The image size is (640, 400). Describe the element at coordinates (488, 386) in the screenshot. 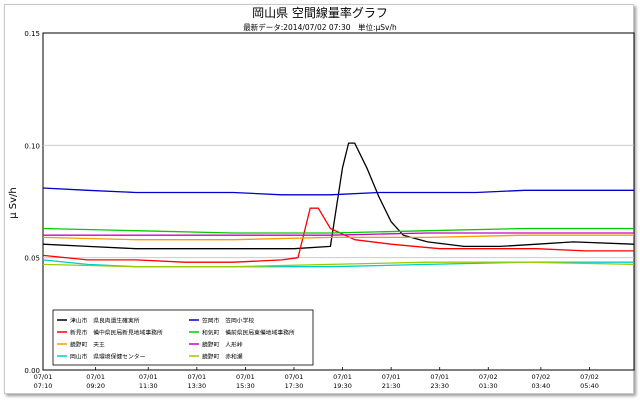

I see `x-tick-time: 01:30` at that location.